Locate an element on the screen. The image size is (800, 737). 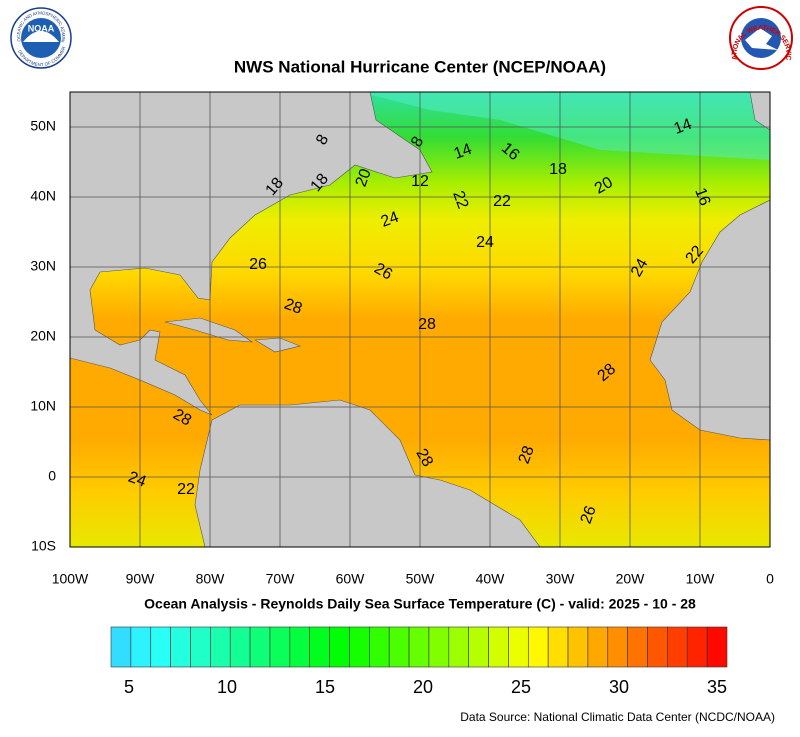
contour-label: 12 is located at coordinates (420, 181).